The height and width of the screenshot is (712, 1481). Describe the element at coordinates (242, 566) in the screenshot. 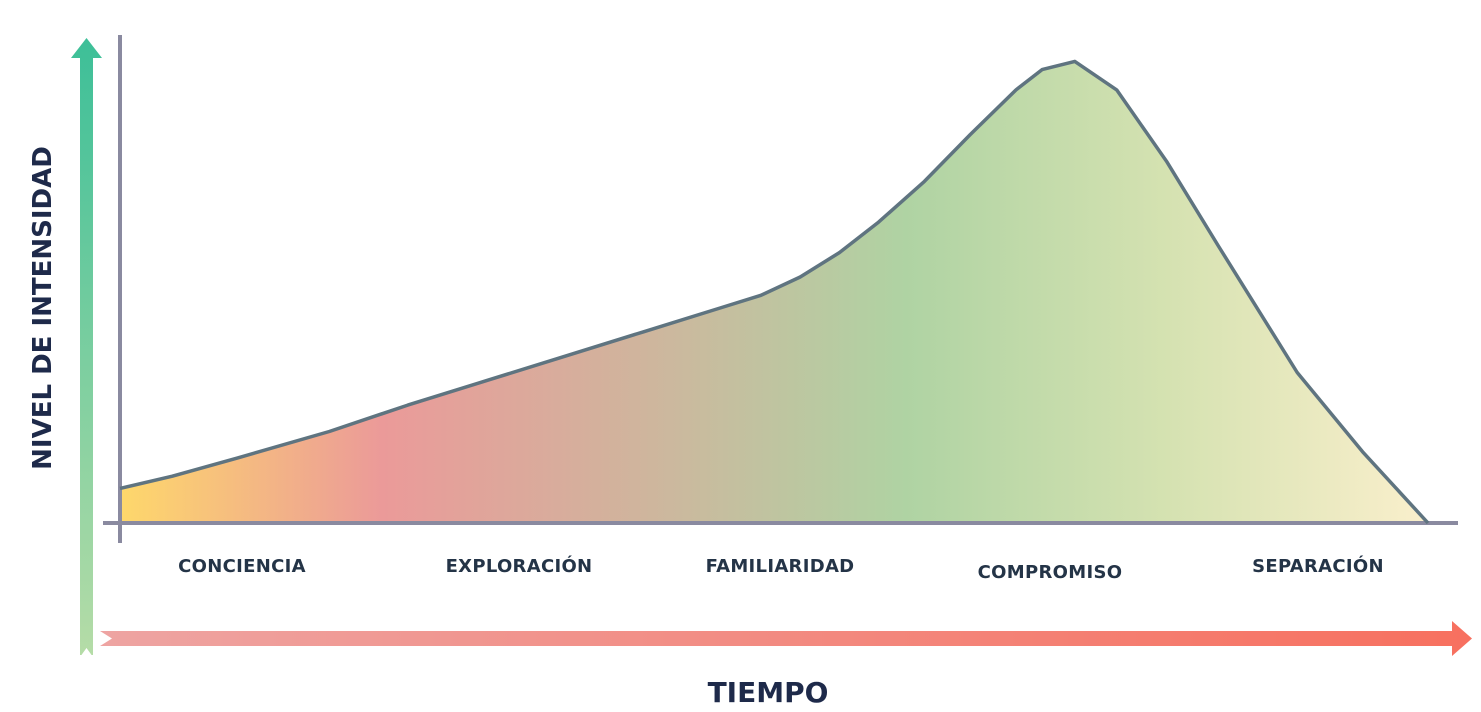

I see `stage-label-conciencia: CONCIENCIA` at that location.